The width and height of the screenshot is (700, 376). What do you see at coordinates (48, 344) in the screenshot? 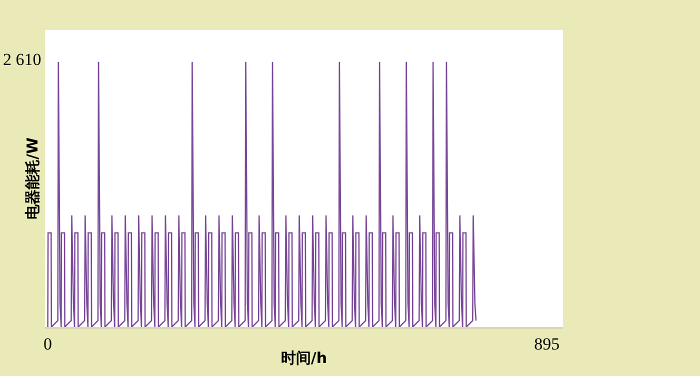
I see `x-tick-label: 0` at bounding box center [48, 344].